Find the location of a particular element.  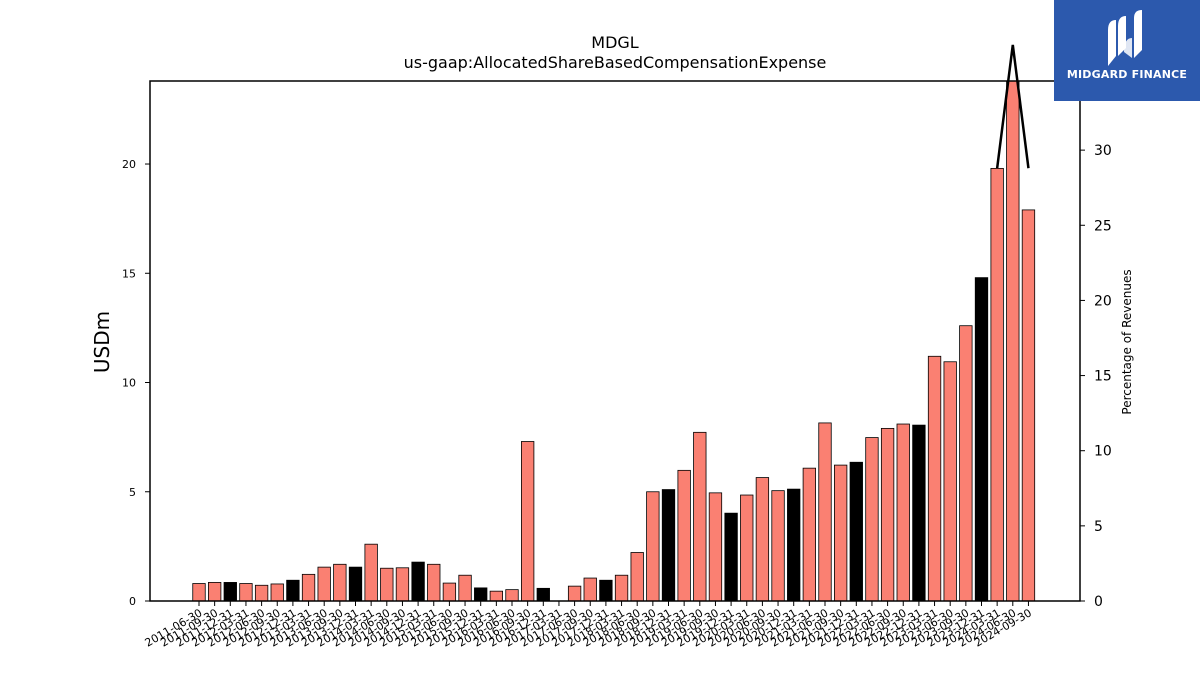

revenue-pct-line is located at coordinates (1012, 106).